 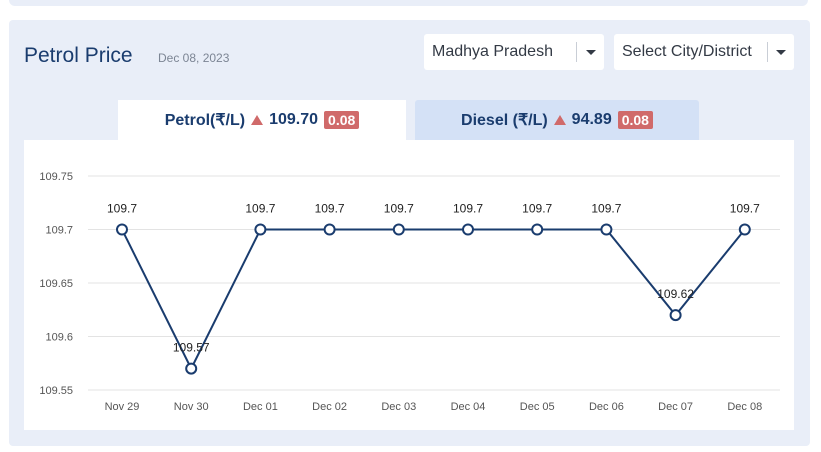 What do you see at coordinates (504, 120) in the screenshot?
I see `tab-diesel-label: Diesel (₹/L)` at bounding box center [504, 120].